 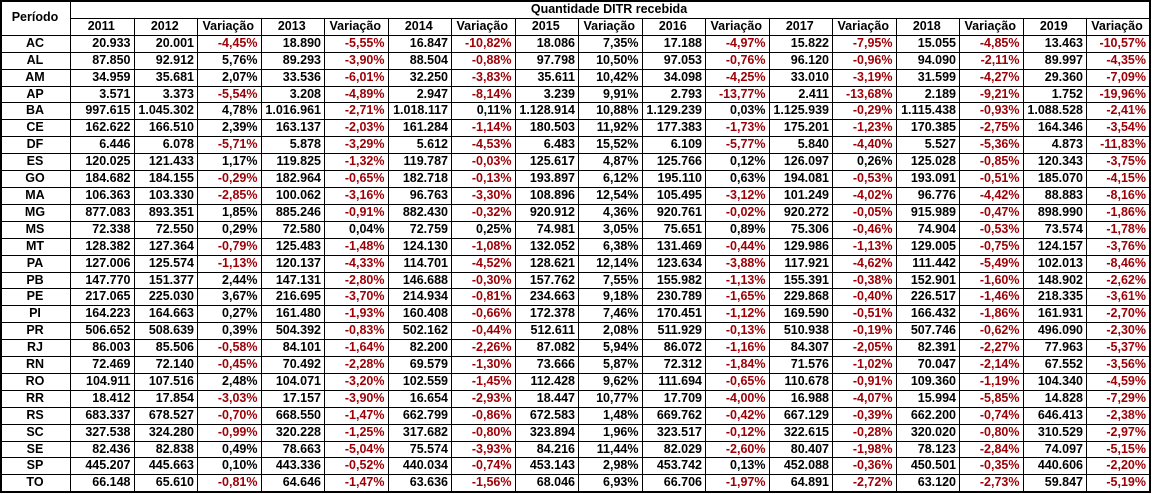 What do you see at coordinates (546, 212) in the screenshot?
I see `quantity-cell: 920.912` at bounding box center [546, 212].